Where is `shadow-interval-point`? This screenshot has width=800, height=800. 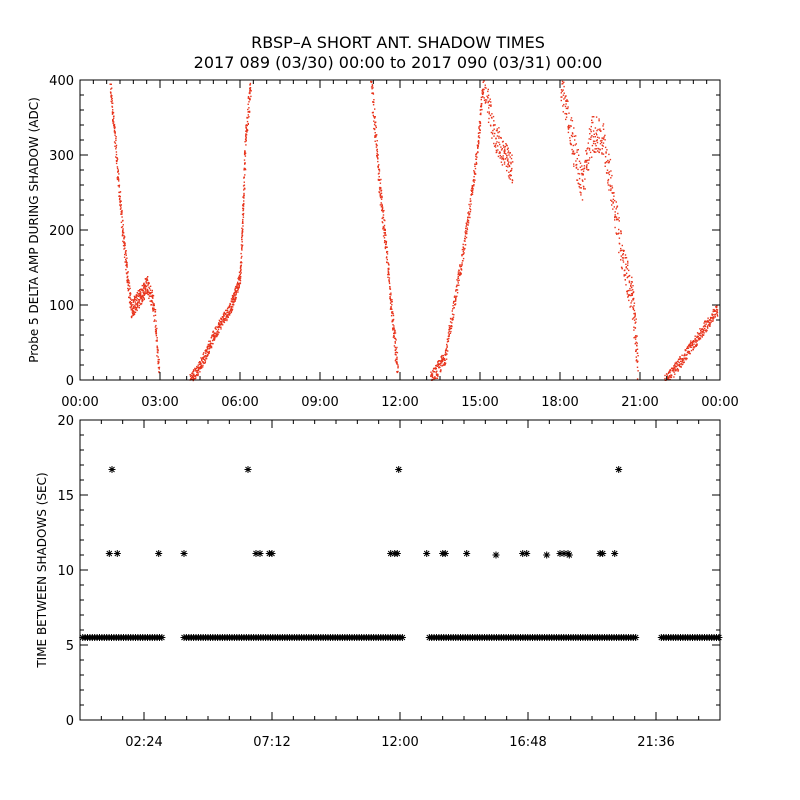
shadow-interval-point is located at coordinates (467, 553).